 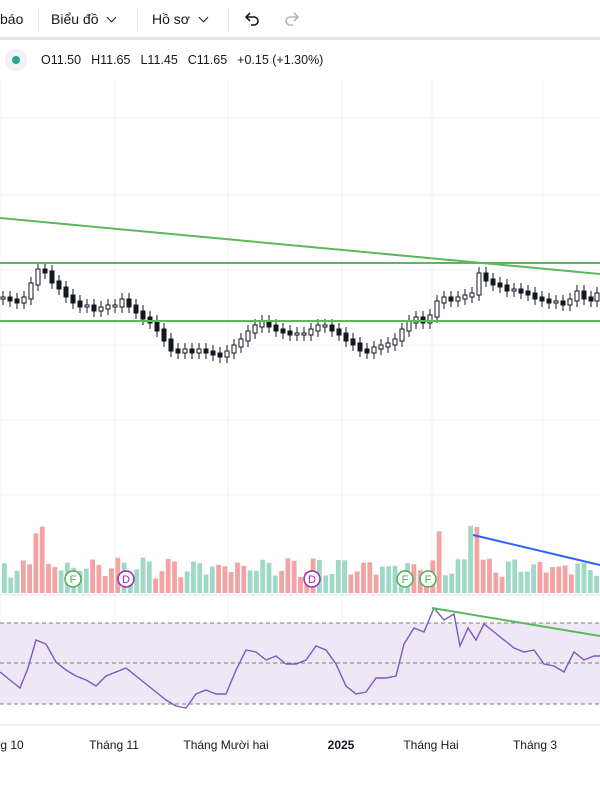 I want to click on time-axis-label: Tháng Mười hai, so click(x=226, y=745).